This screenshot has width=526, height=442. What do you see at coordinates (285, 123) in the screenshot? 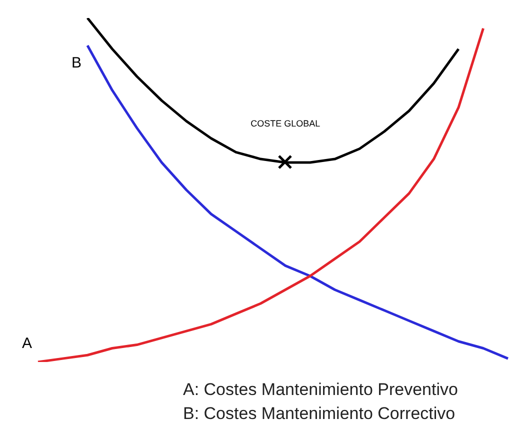
I see `text: COSTE GLOBAL` at bounding box center [285, 123].